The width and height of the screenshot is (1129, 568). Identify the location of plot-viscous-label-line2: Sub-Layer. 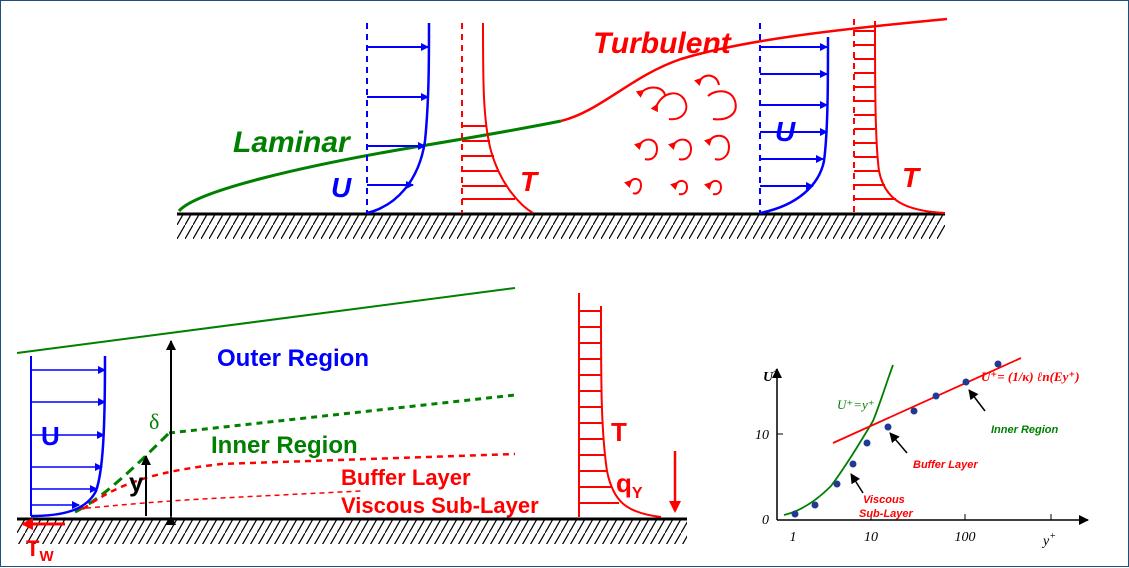
(886, 514).